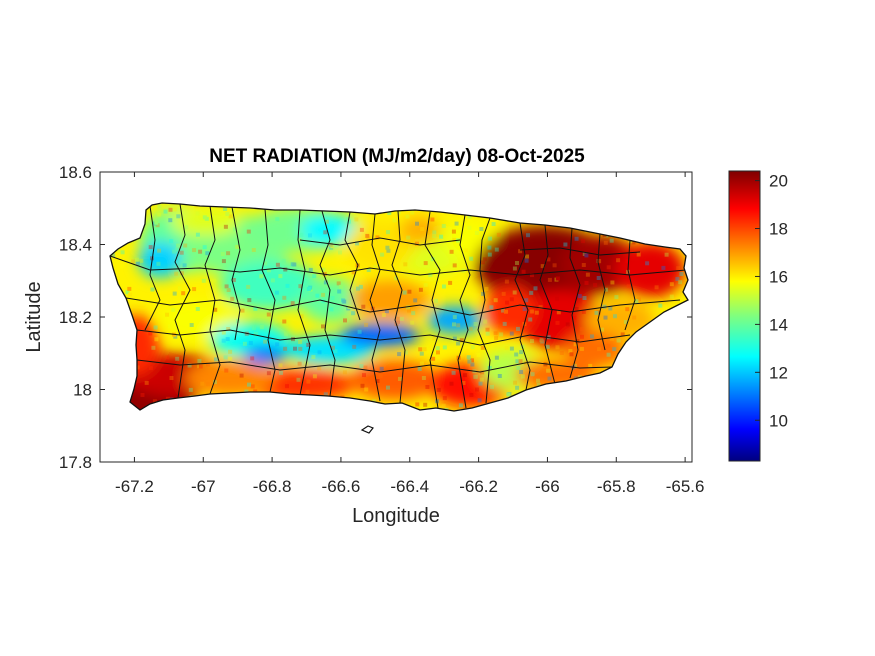  Describe the element at coordinates (397, 156) in the screenshot. I see `chart-title: NET RADIATION (MJ/m2/day) 08-Oct-2025` at that location.